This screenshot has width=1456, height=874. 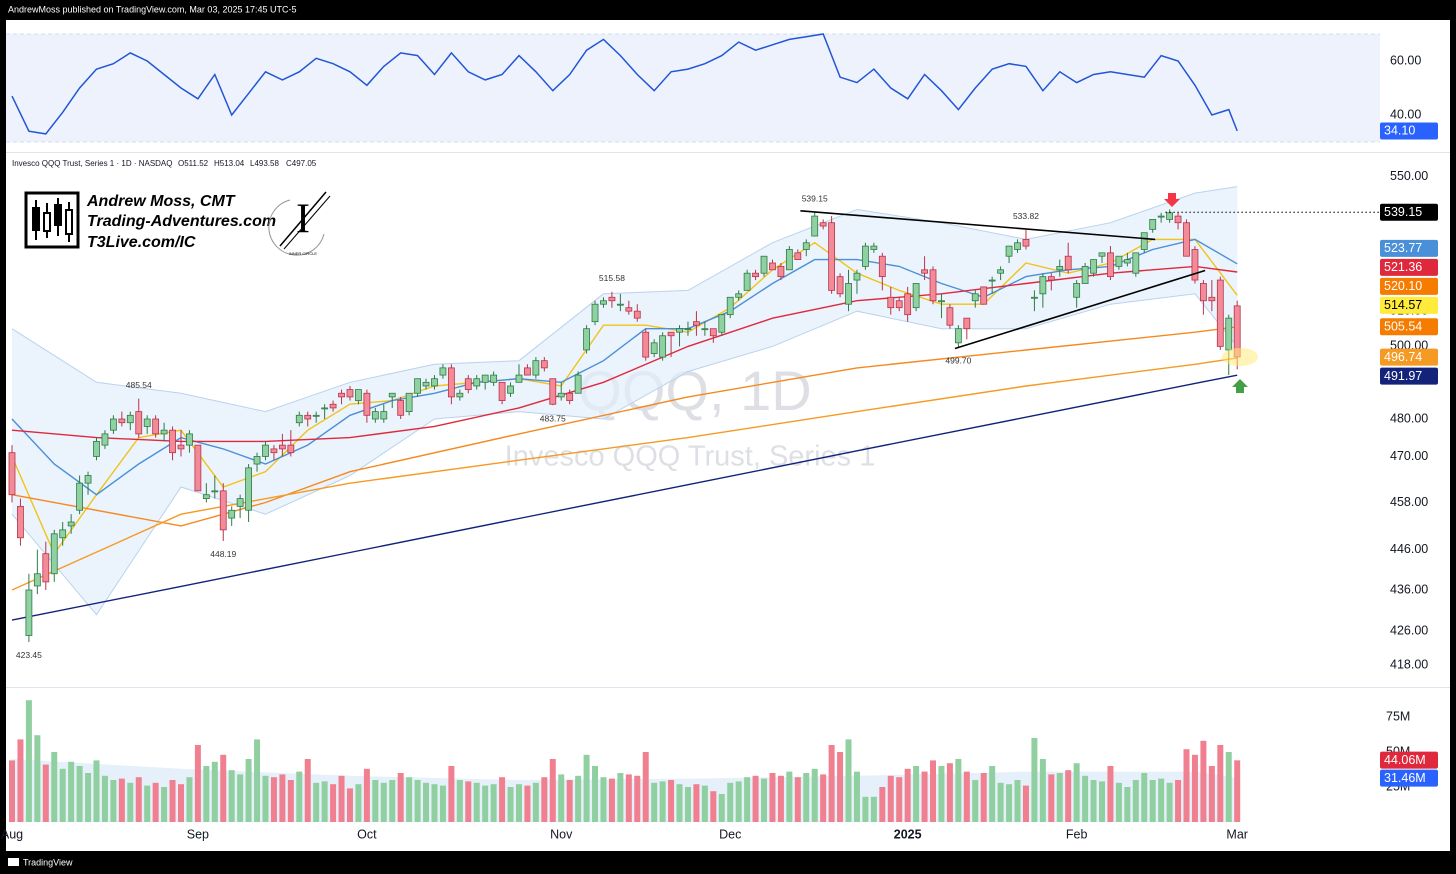 I want to click on y-tick-label: 480.00, so click(x=1409, y=418).